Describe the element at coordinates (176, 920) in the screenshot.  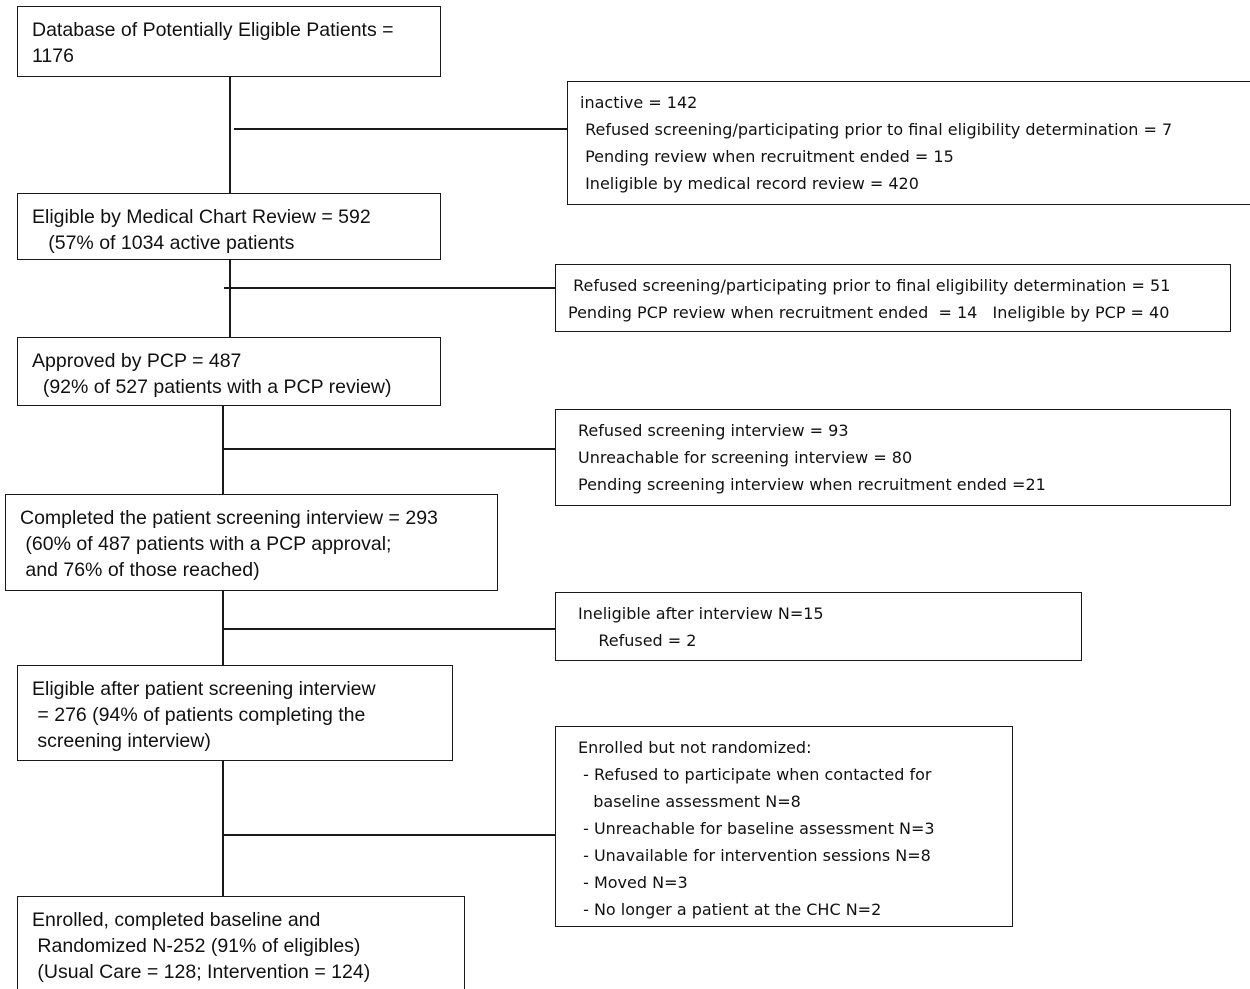
I see `box-line: Enrolled, completed baseline and` at that location.